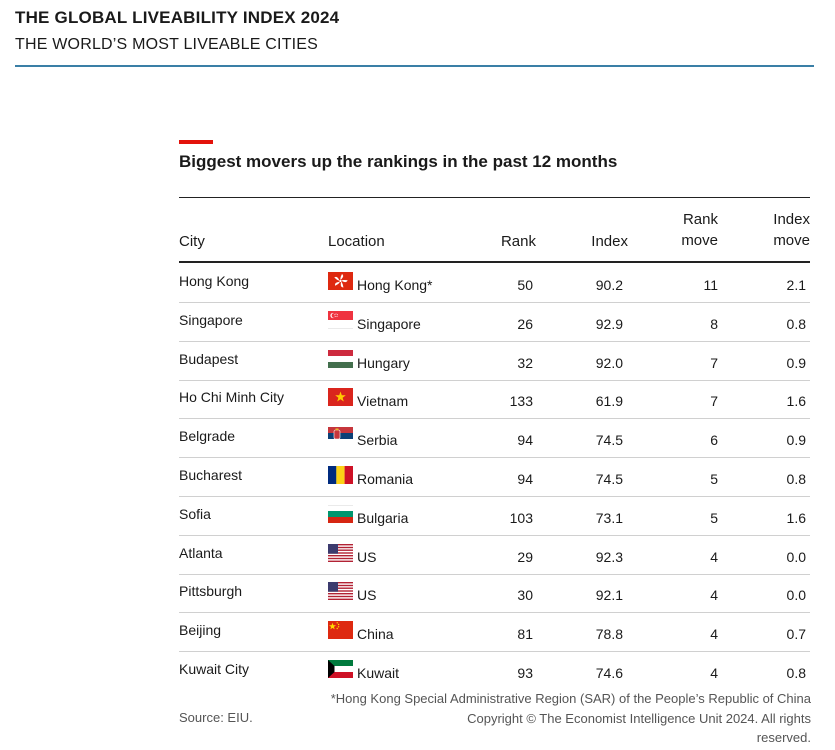  What do you see at coordinates (609, 517) in the screenshot?
I see `cell-index: 73.1` at bounding box center [609, 517].